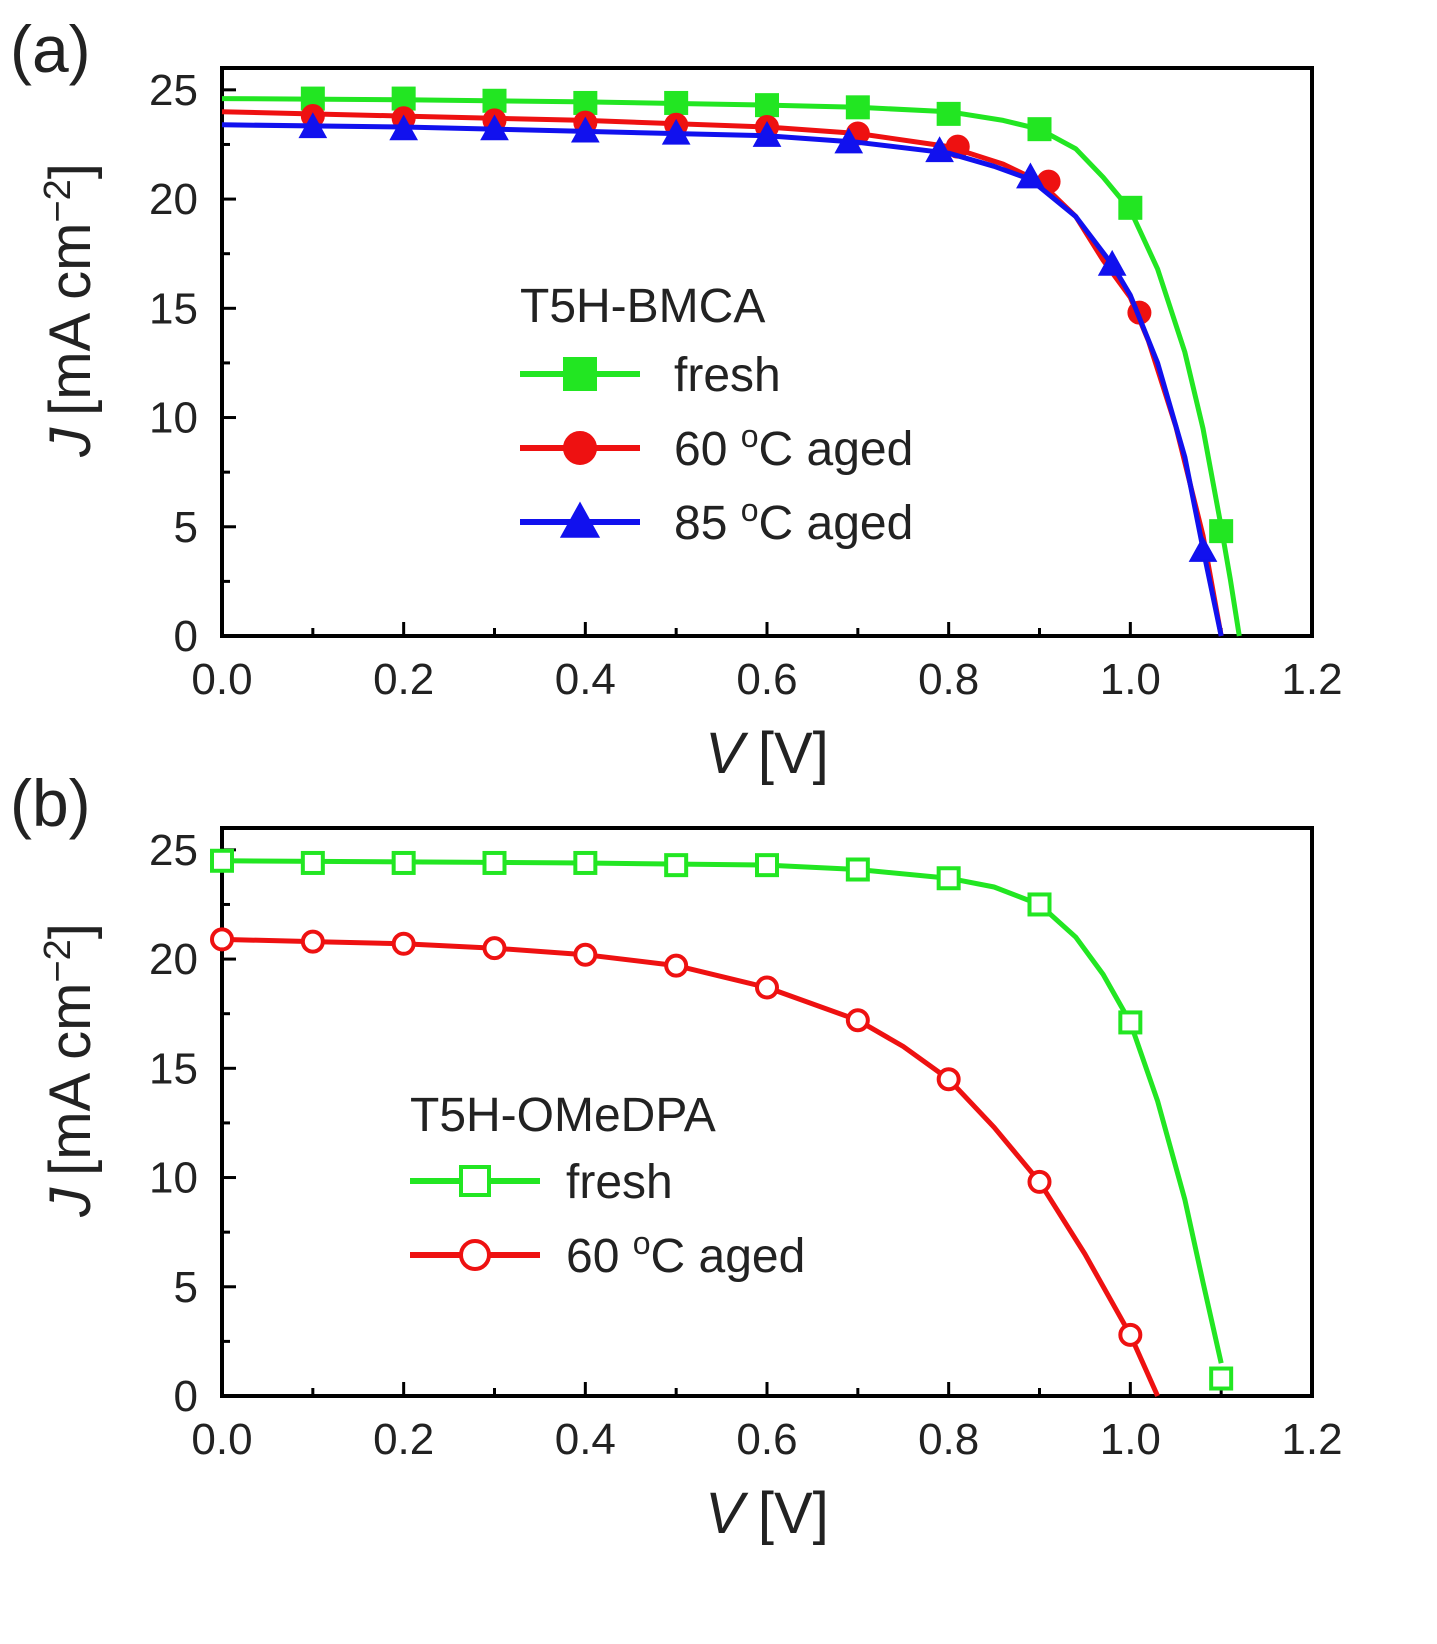  What do you see at coordinates (585, 1439) in the screenshot?
I see `x-tick-label: 0.4` at bounding box center [585, 1439].